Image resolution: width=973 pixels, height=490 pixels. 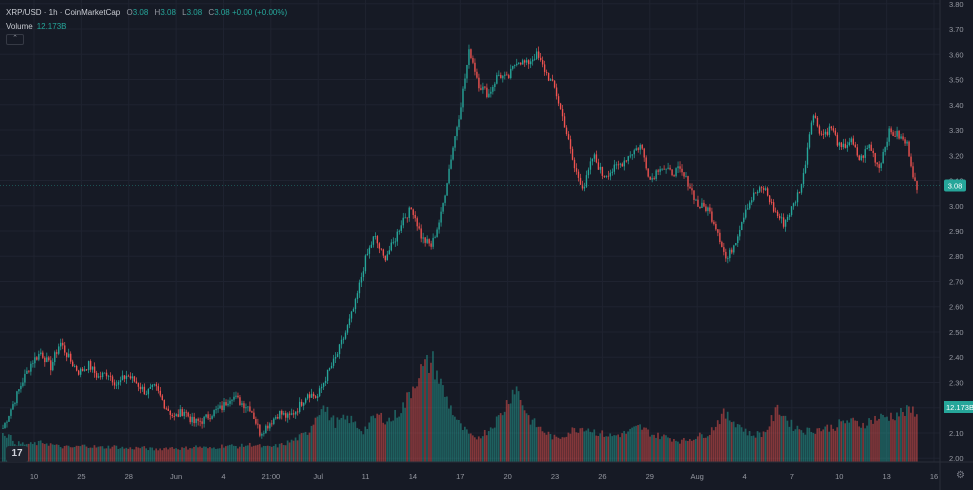 I want to click on chevron-up-icon: ⌃, so click(x=15, y=39).